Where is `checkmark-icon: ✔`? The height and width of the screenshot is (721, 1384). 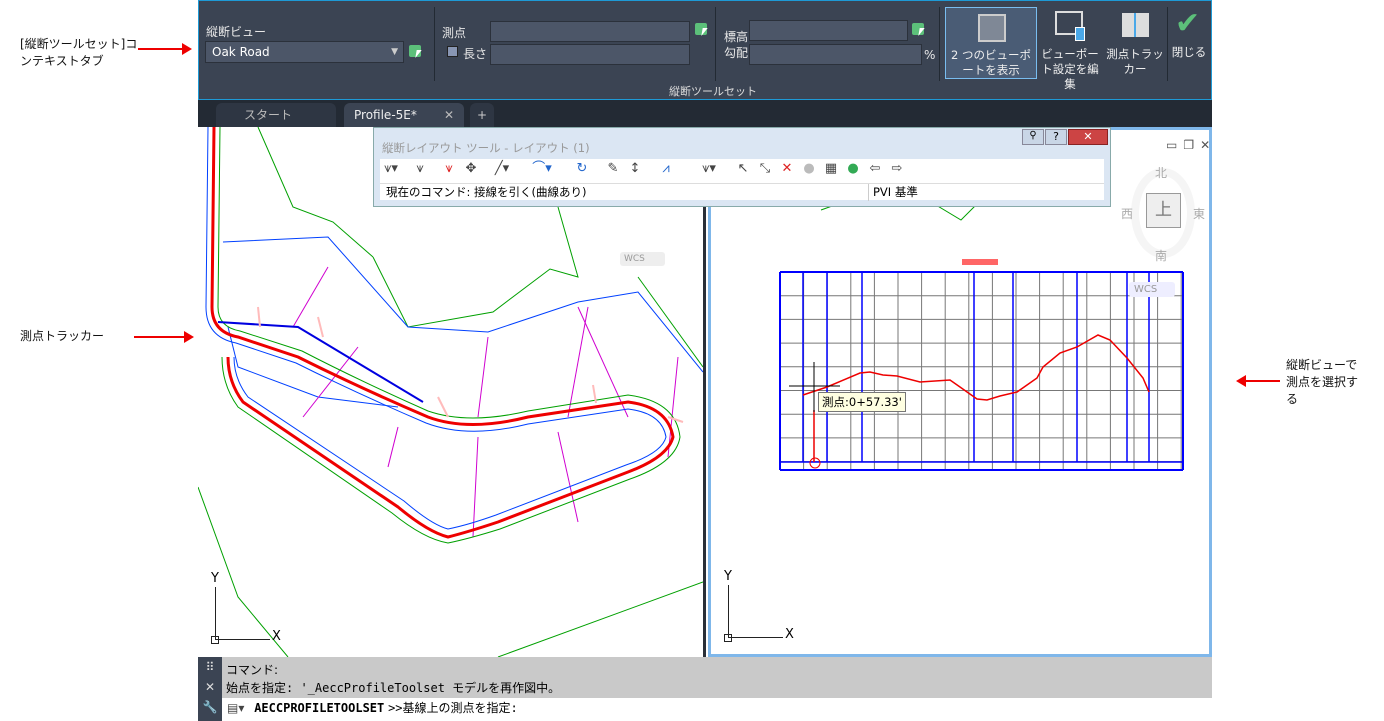
checkmark-icon: ✔ is located at coordinates (1188, 23).